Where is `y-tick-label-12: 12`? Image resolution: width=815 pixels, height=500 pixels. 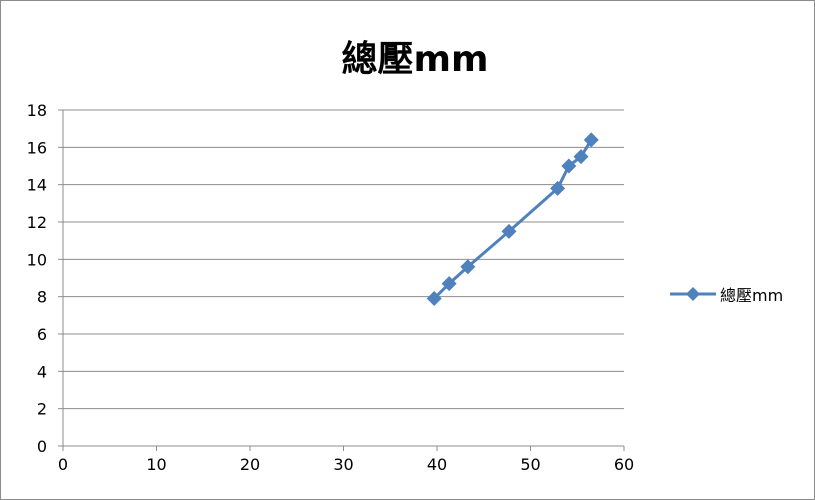
y-tick-label-12: 12 is located at coordinates (37, 222).